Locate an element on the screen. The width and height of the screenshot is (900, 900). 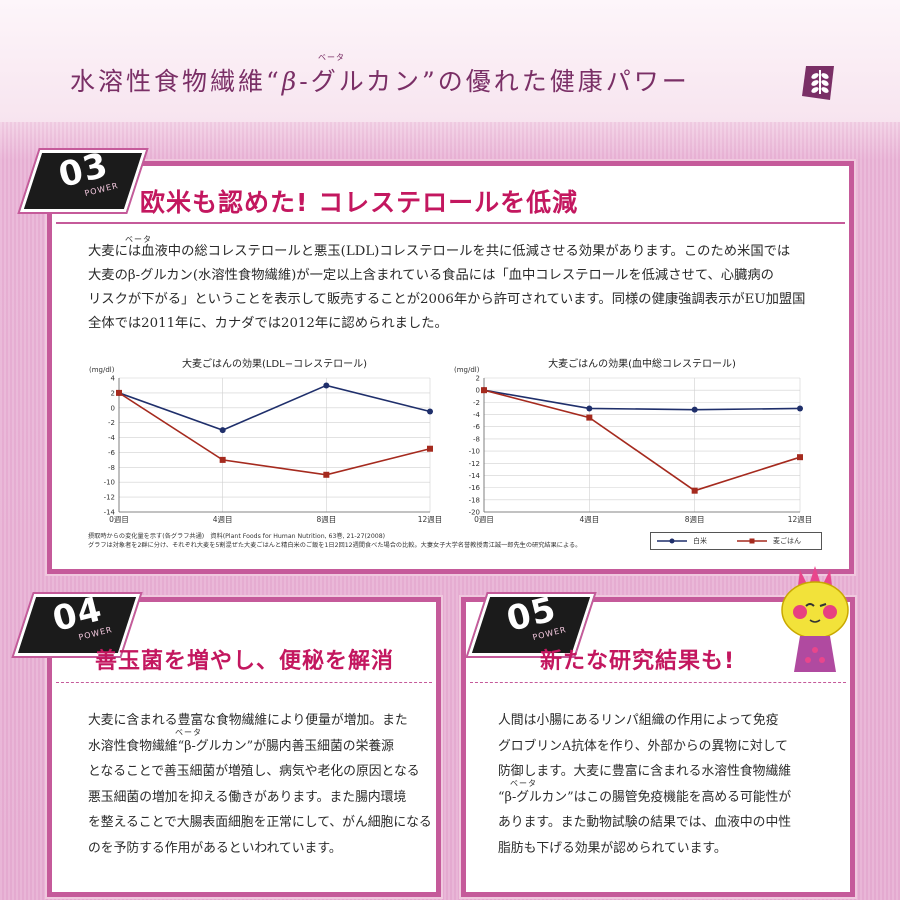
body-line: 水溶性食物繊維“β-グルカン”が腸内善玉細菌の栄養源 is located at coordinates (241, 746).